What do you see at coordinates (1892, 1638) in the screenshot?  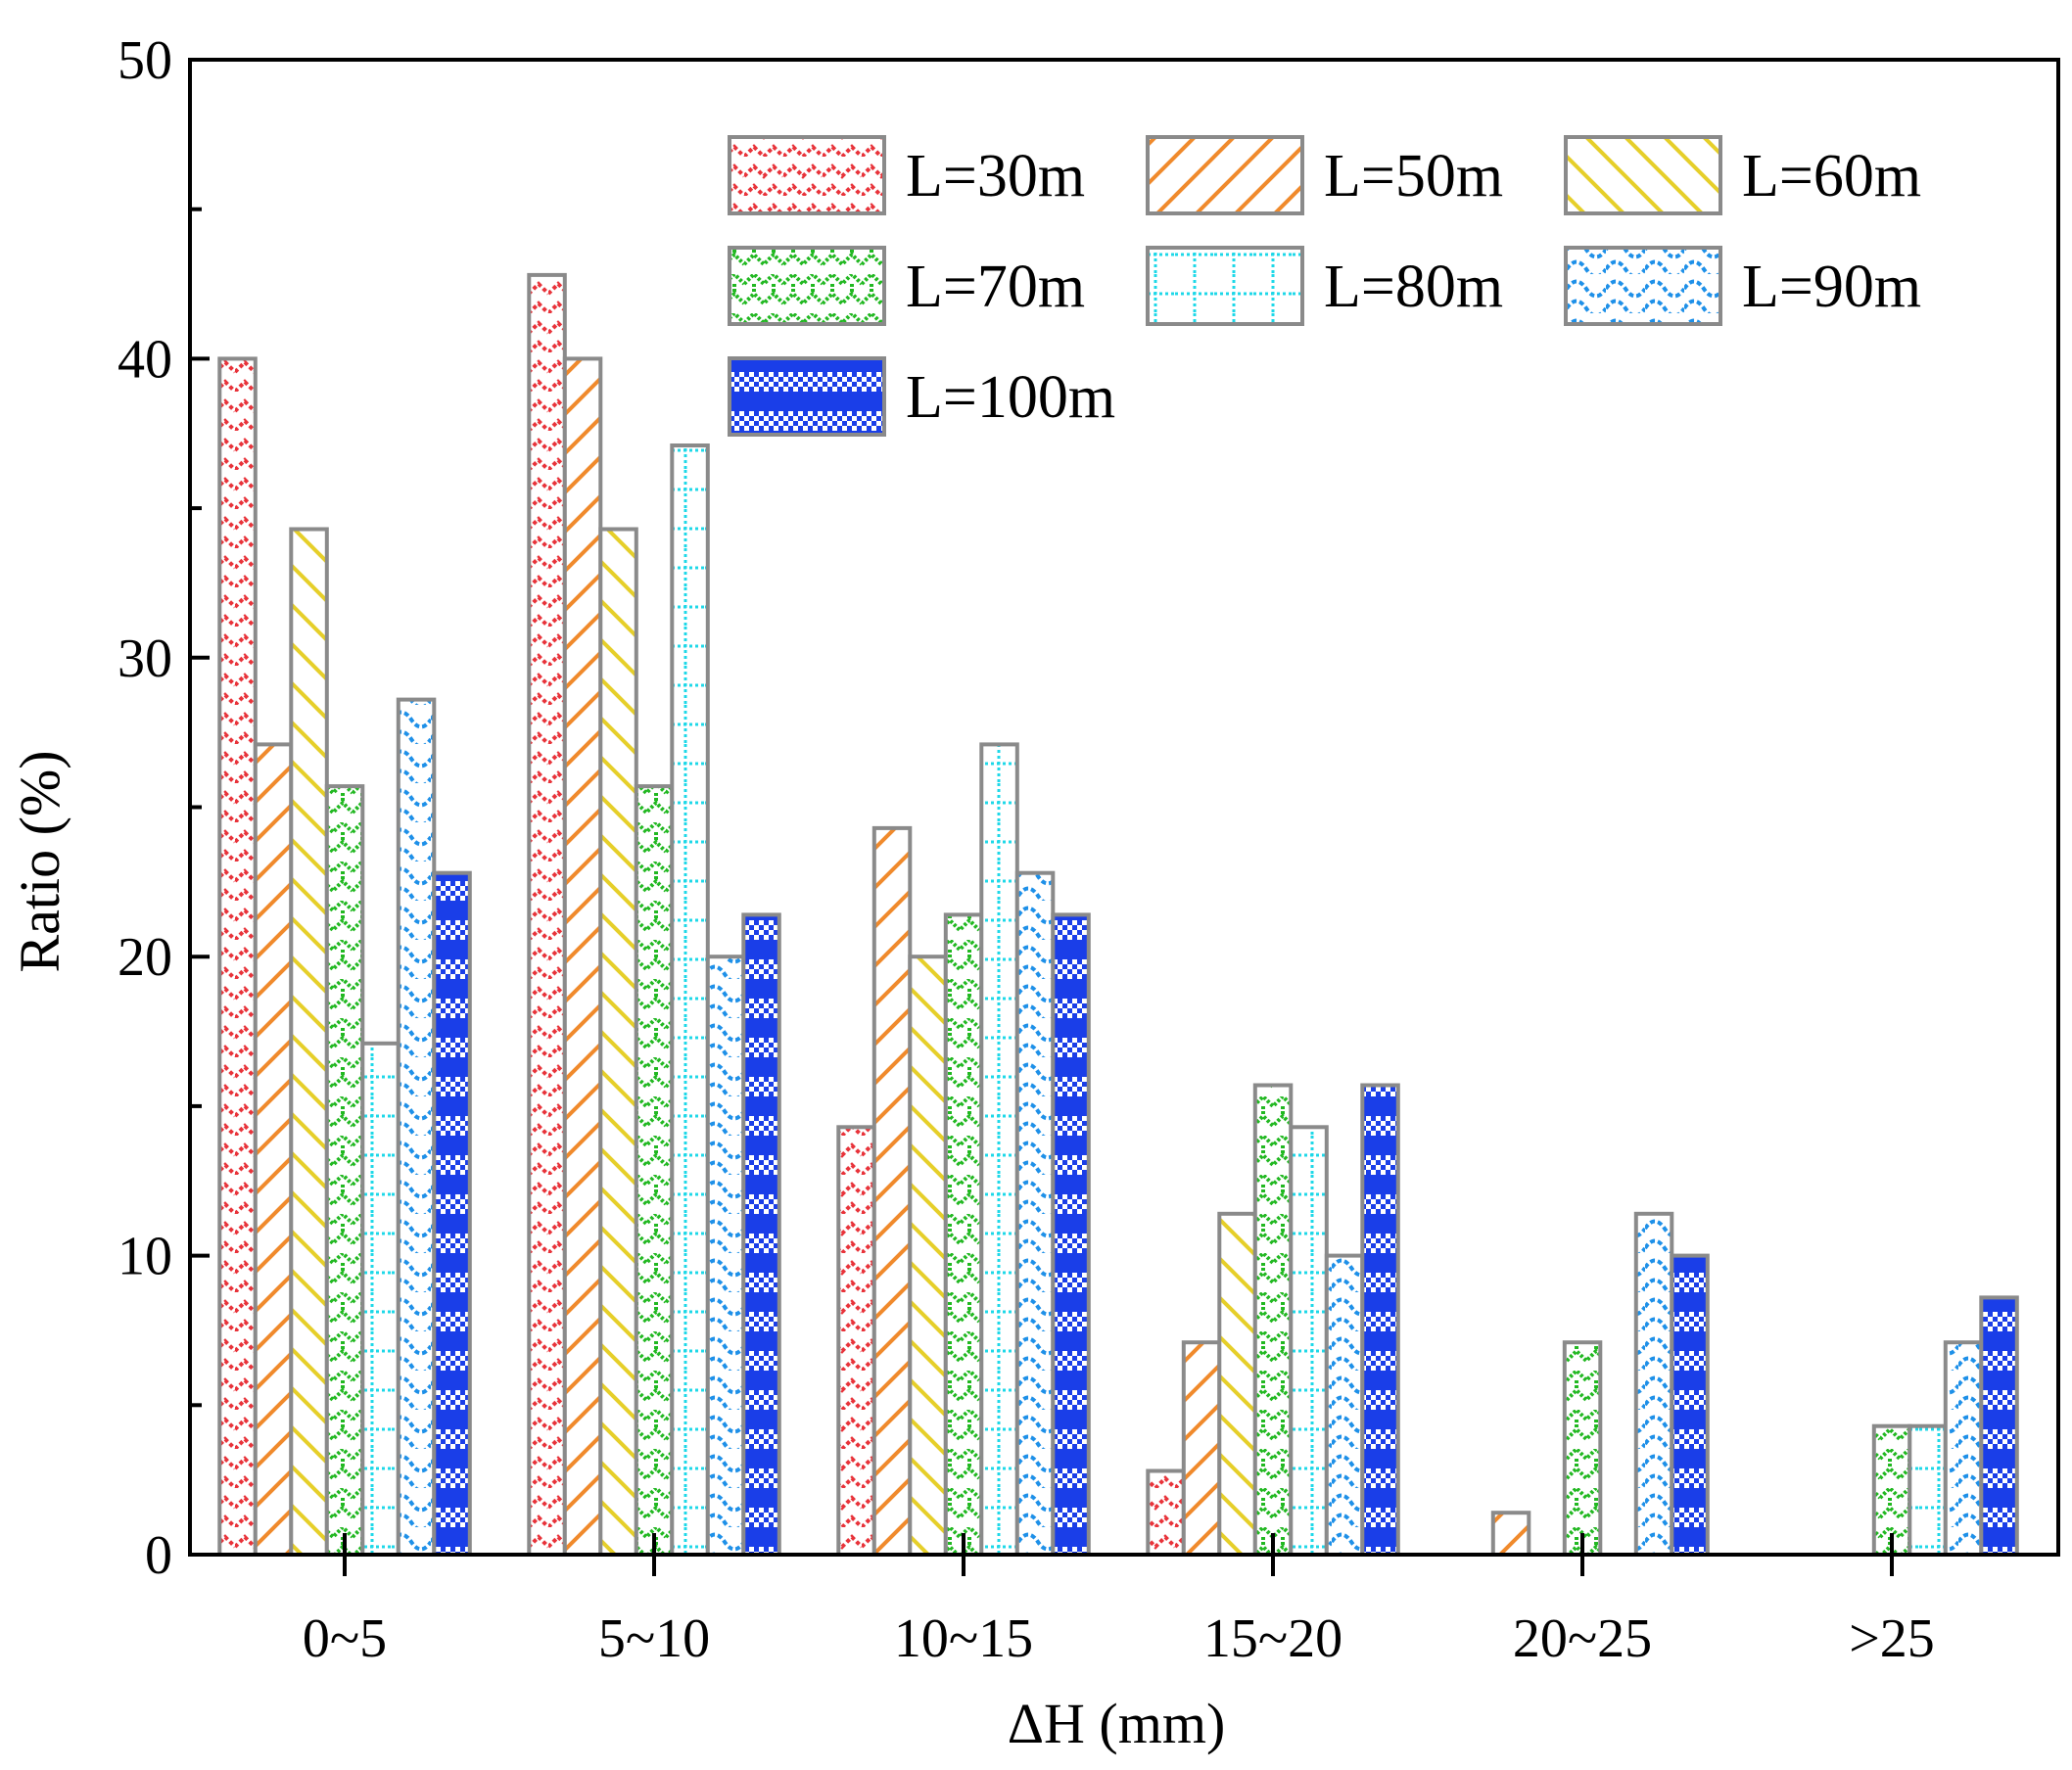 I see `x-tick-label: >25` at bounding box center [1892, 1638].